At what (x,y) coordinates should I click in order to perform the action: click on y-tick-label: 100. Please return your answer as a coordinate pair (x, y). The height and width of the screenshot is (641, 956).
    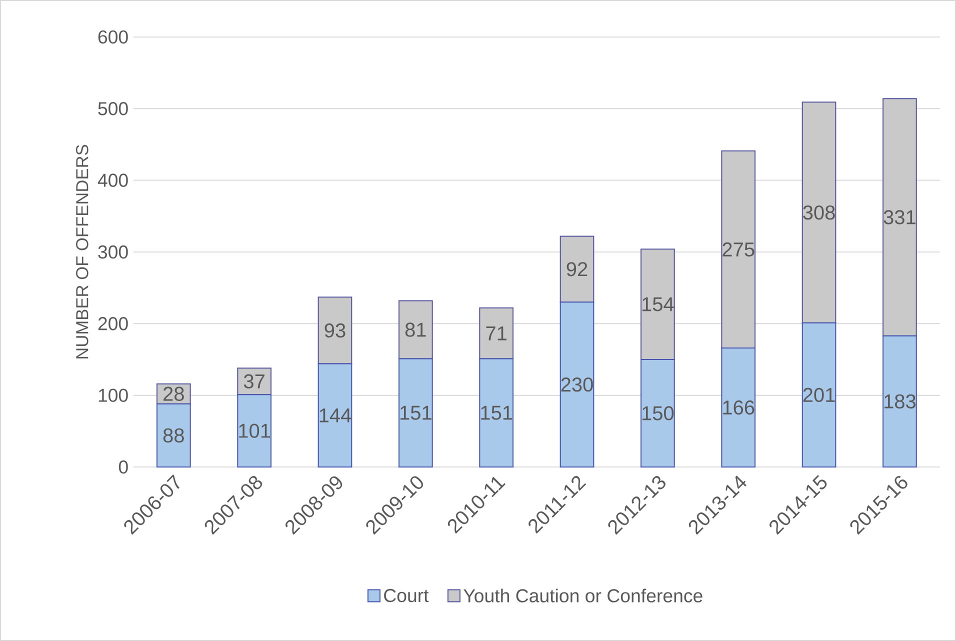
    Looking at the image, I should click on (113, 395).